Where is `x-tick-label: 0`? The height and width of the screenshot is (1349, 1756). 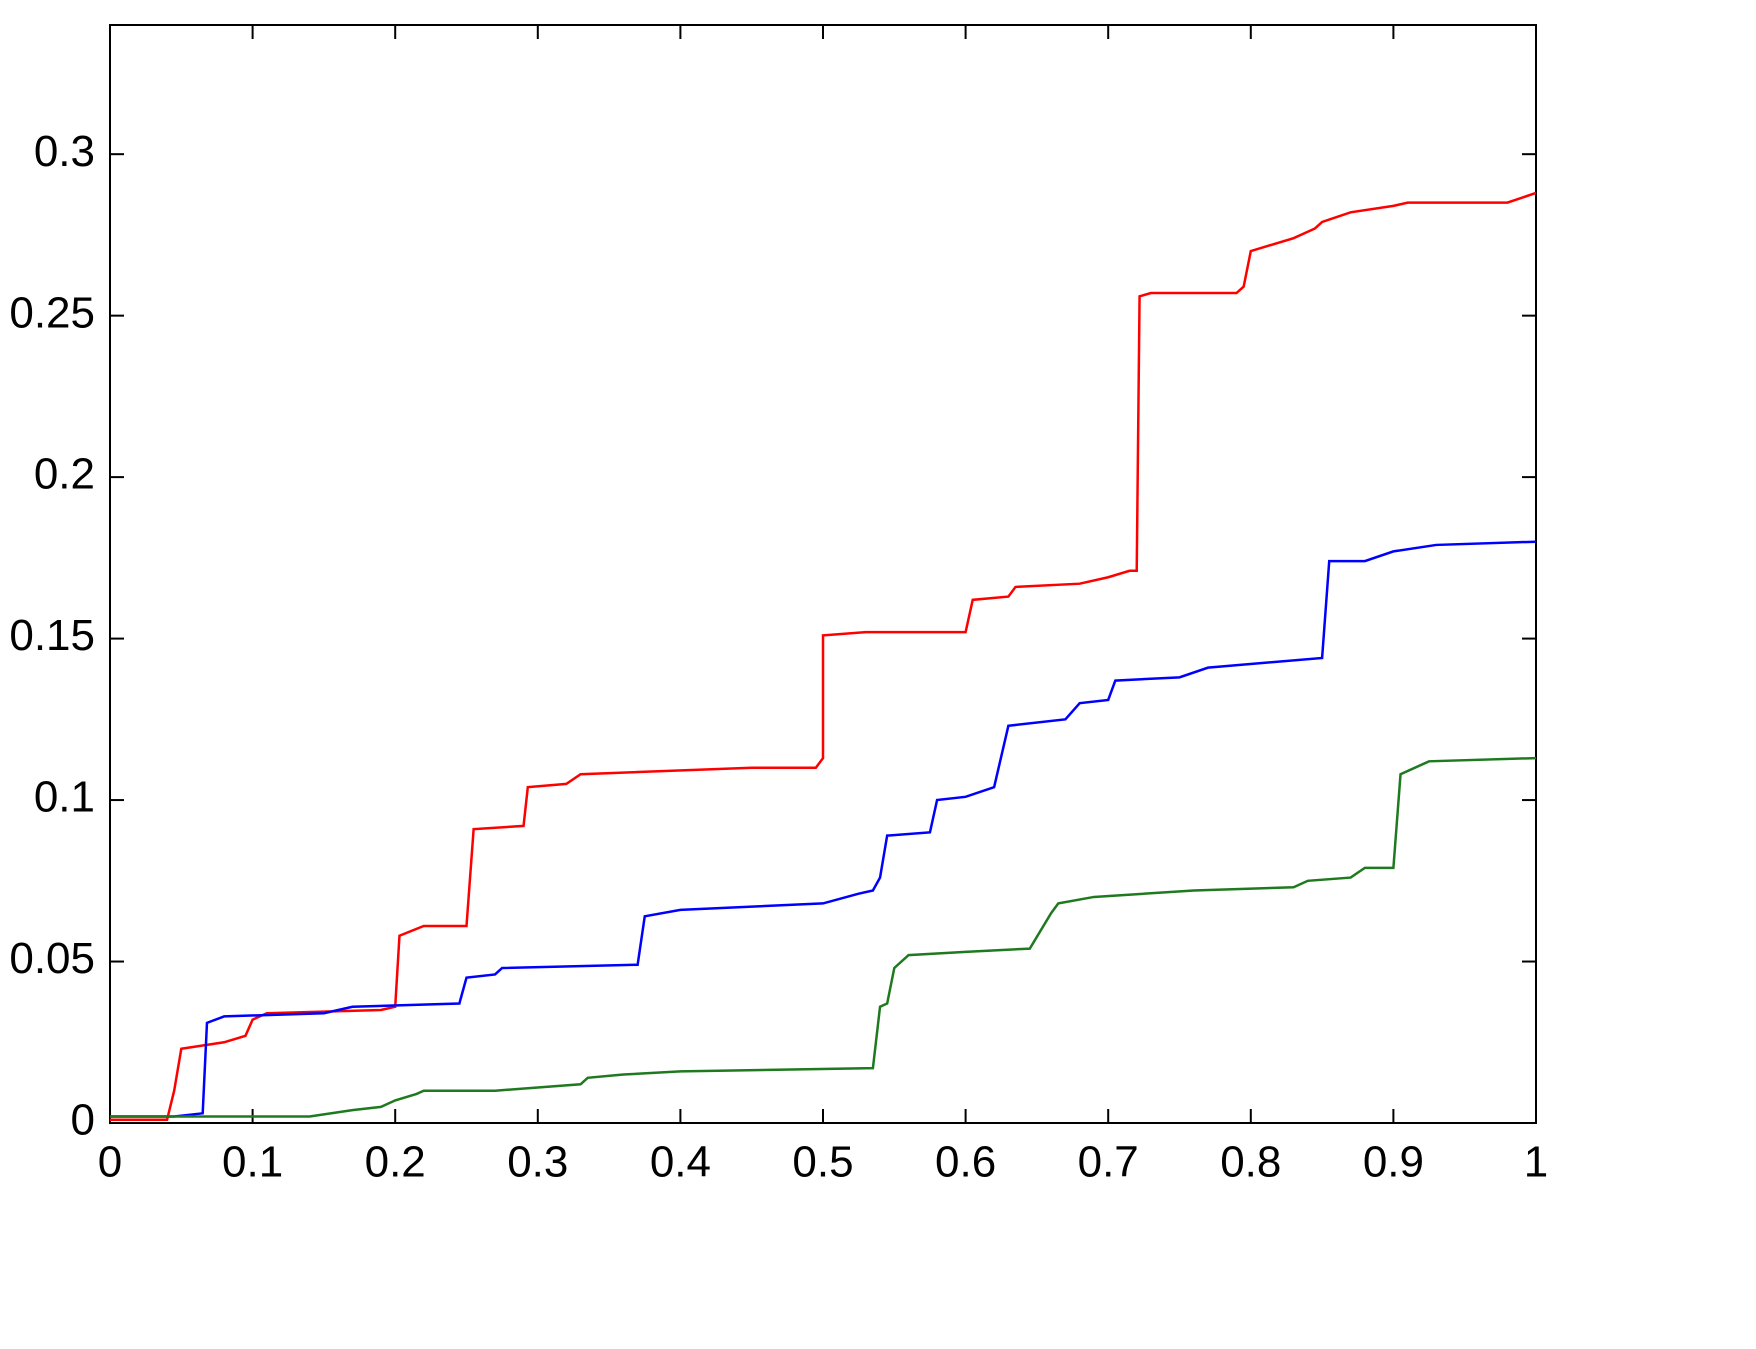
x-tick-label: 0 is located at coordinates (110, 1162).